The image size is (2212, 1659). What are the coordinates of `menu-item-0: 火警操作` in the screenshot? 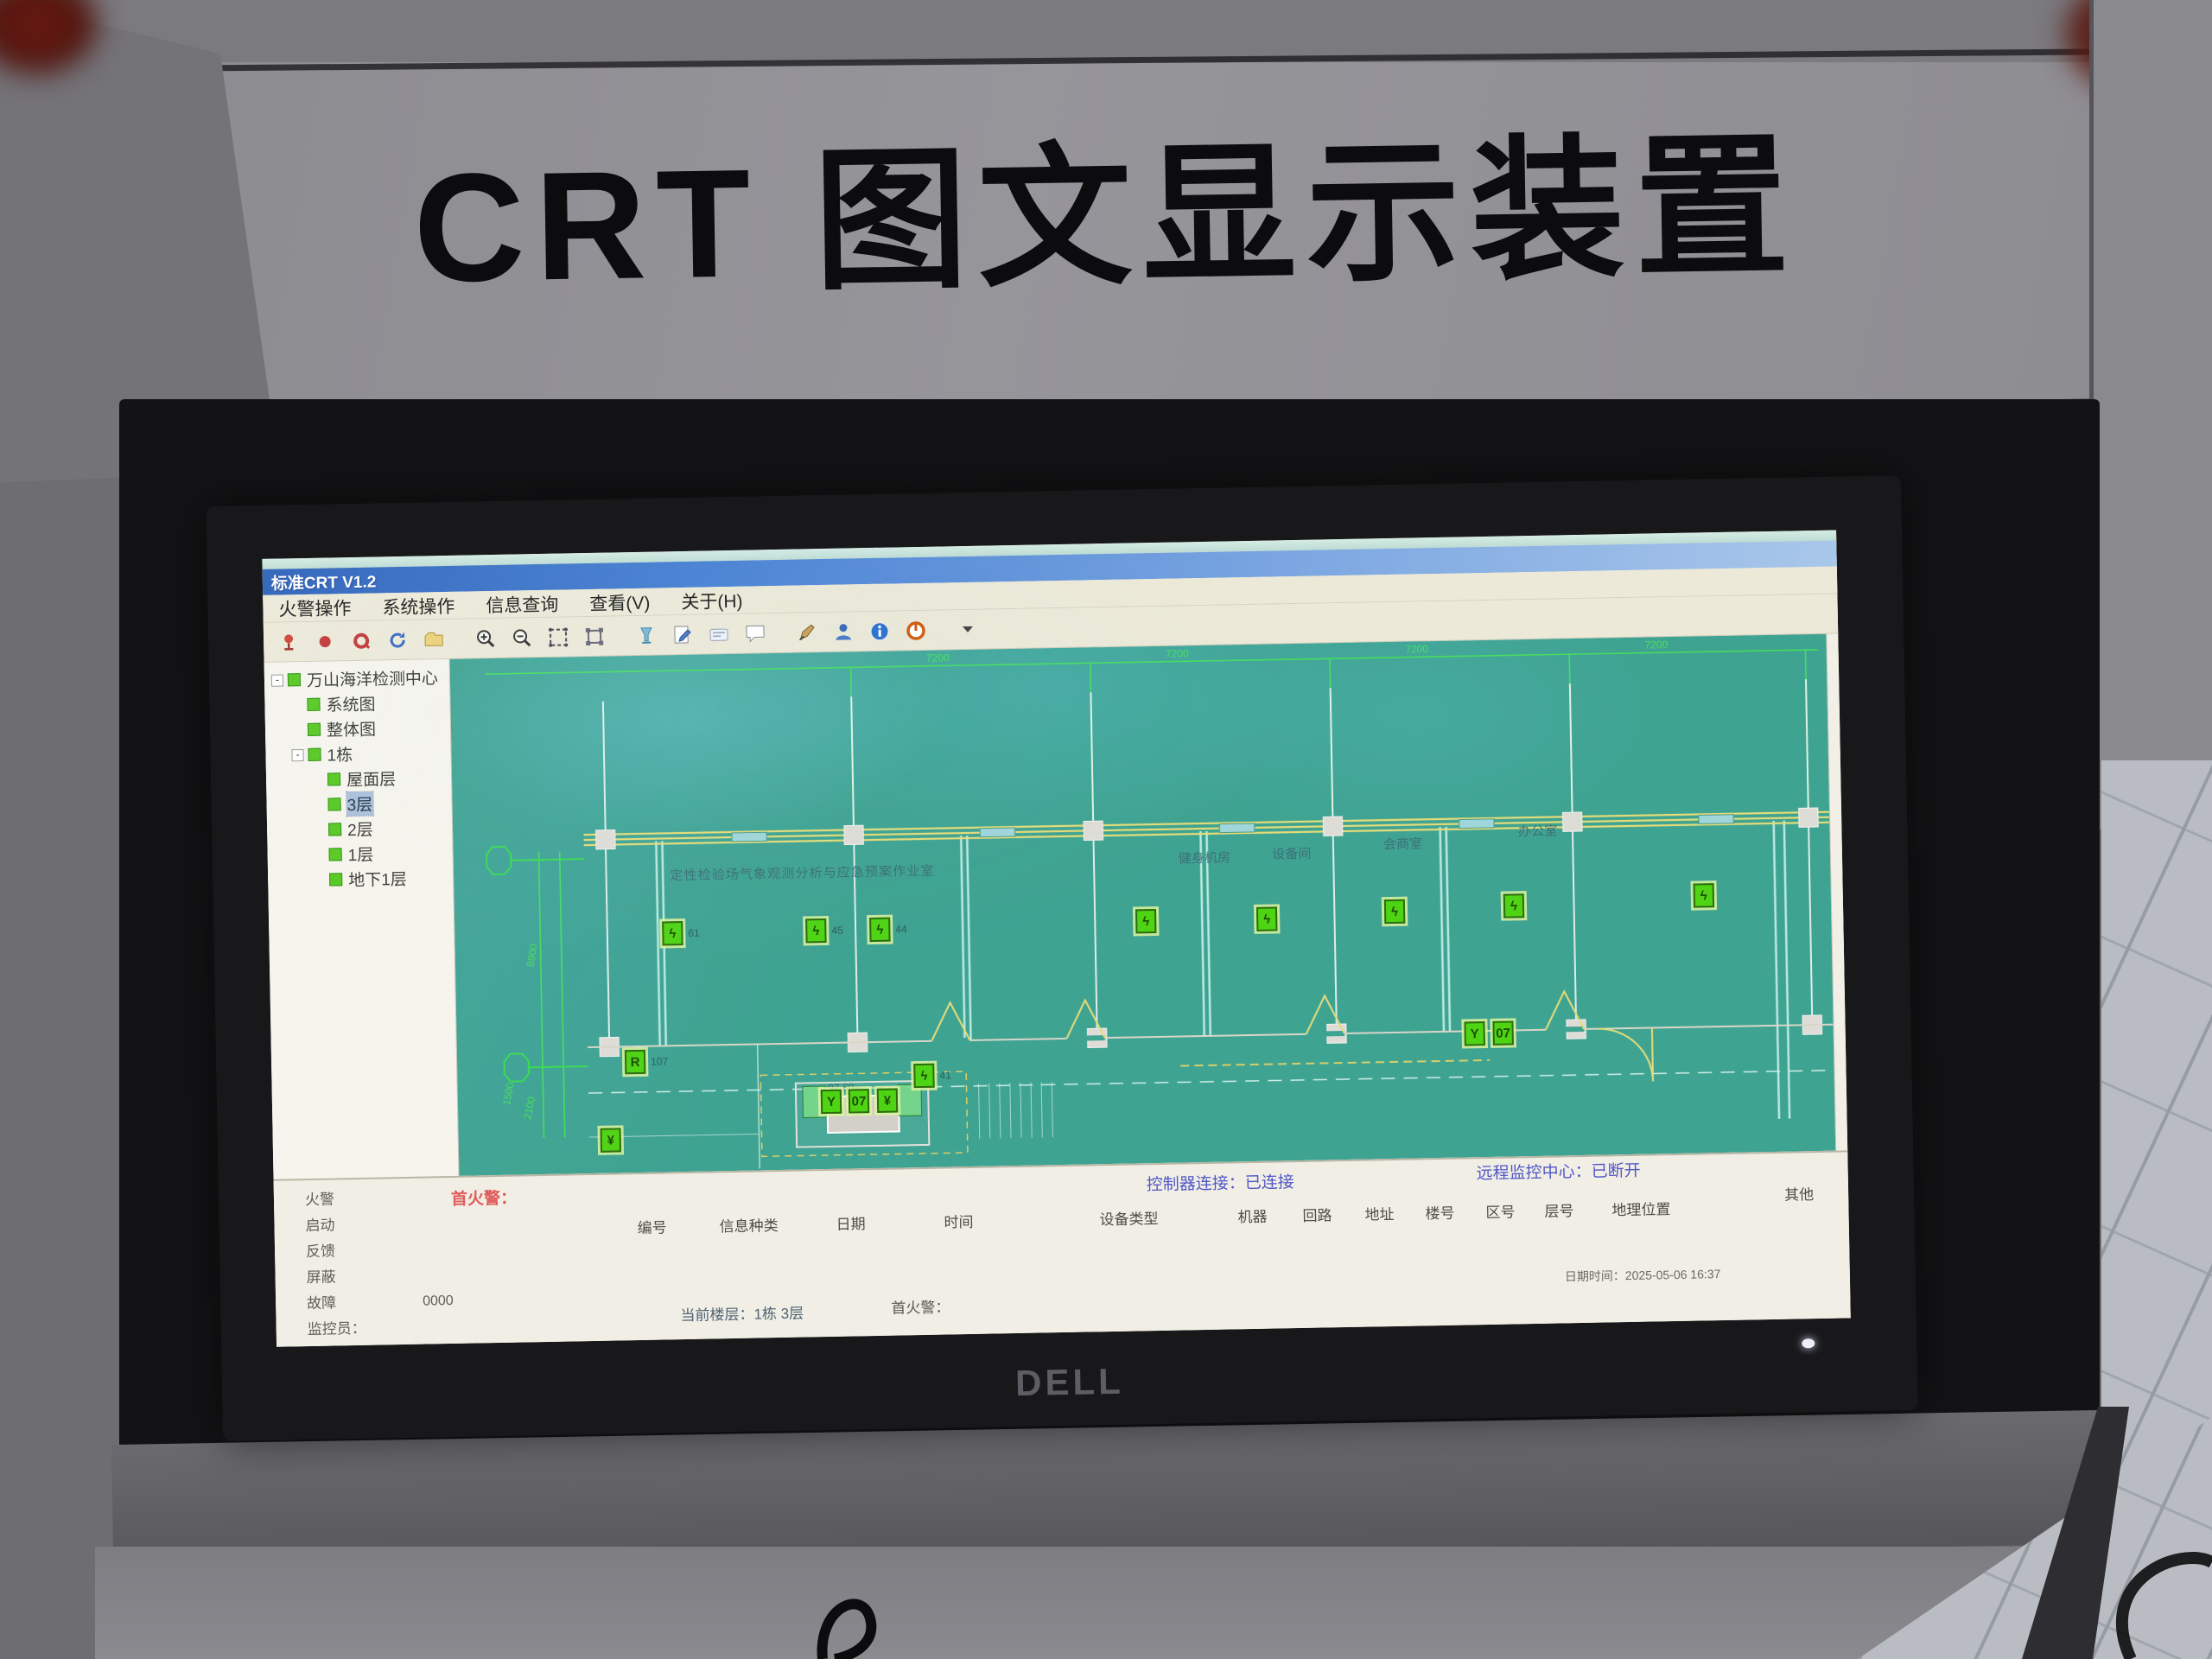 It's located at (315, 609).